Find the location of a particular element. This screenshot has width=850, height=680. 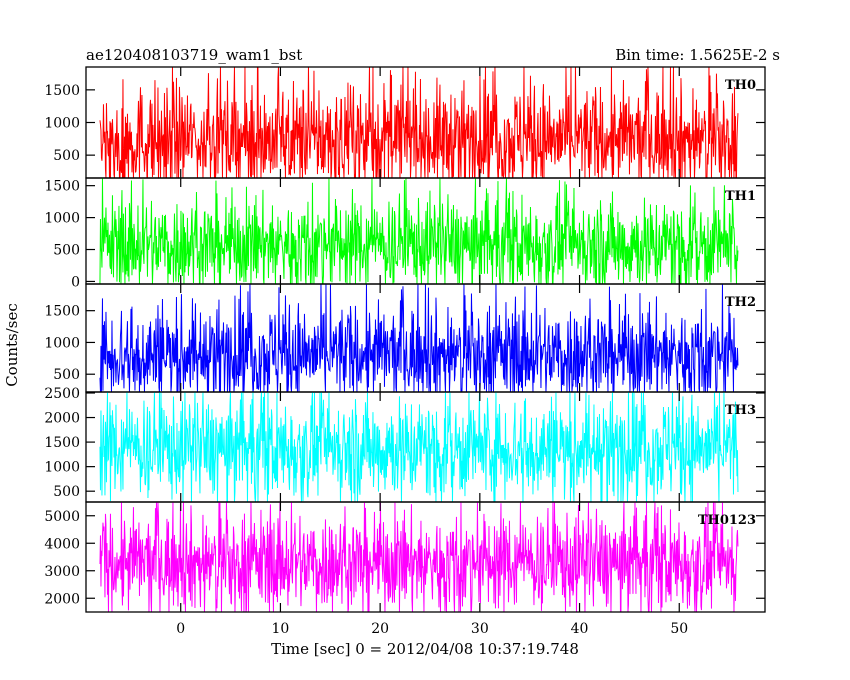

x-tick-label: 30 is located at coordinates (480, 629).